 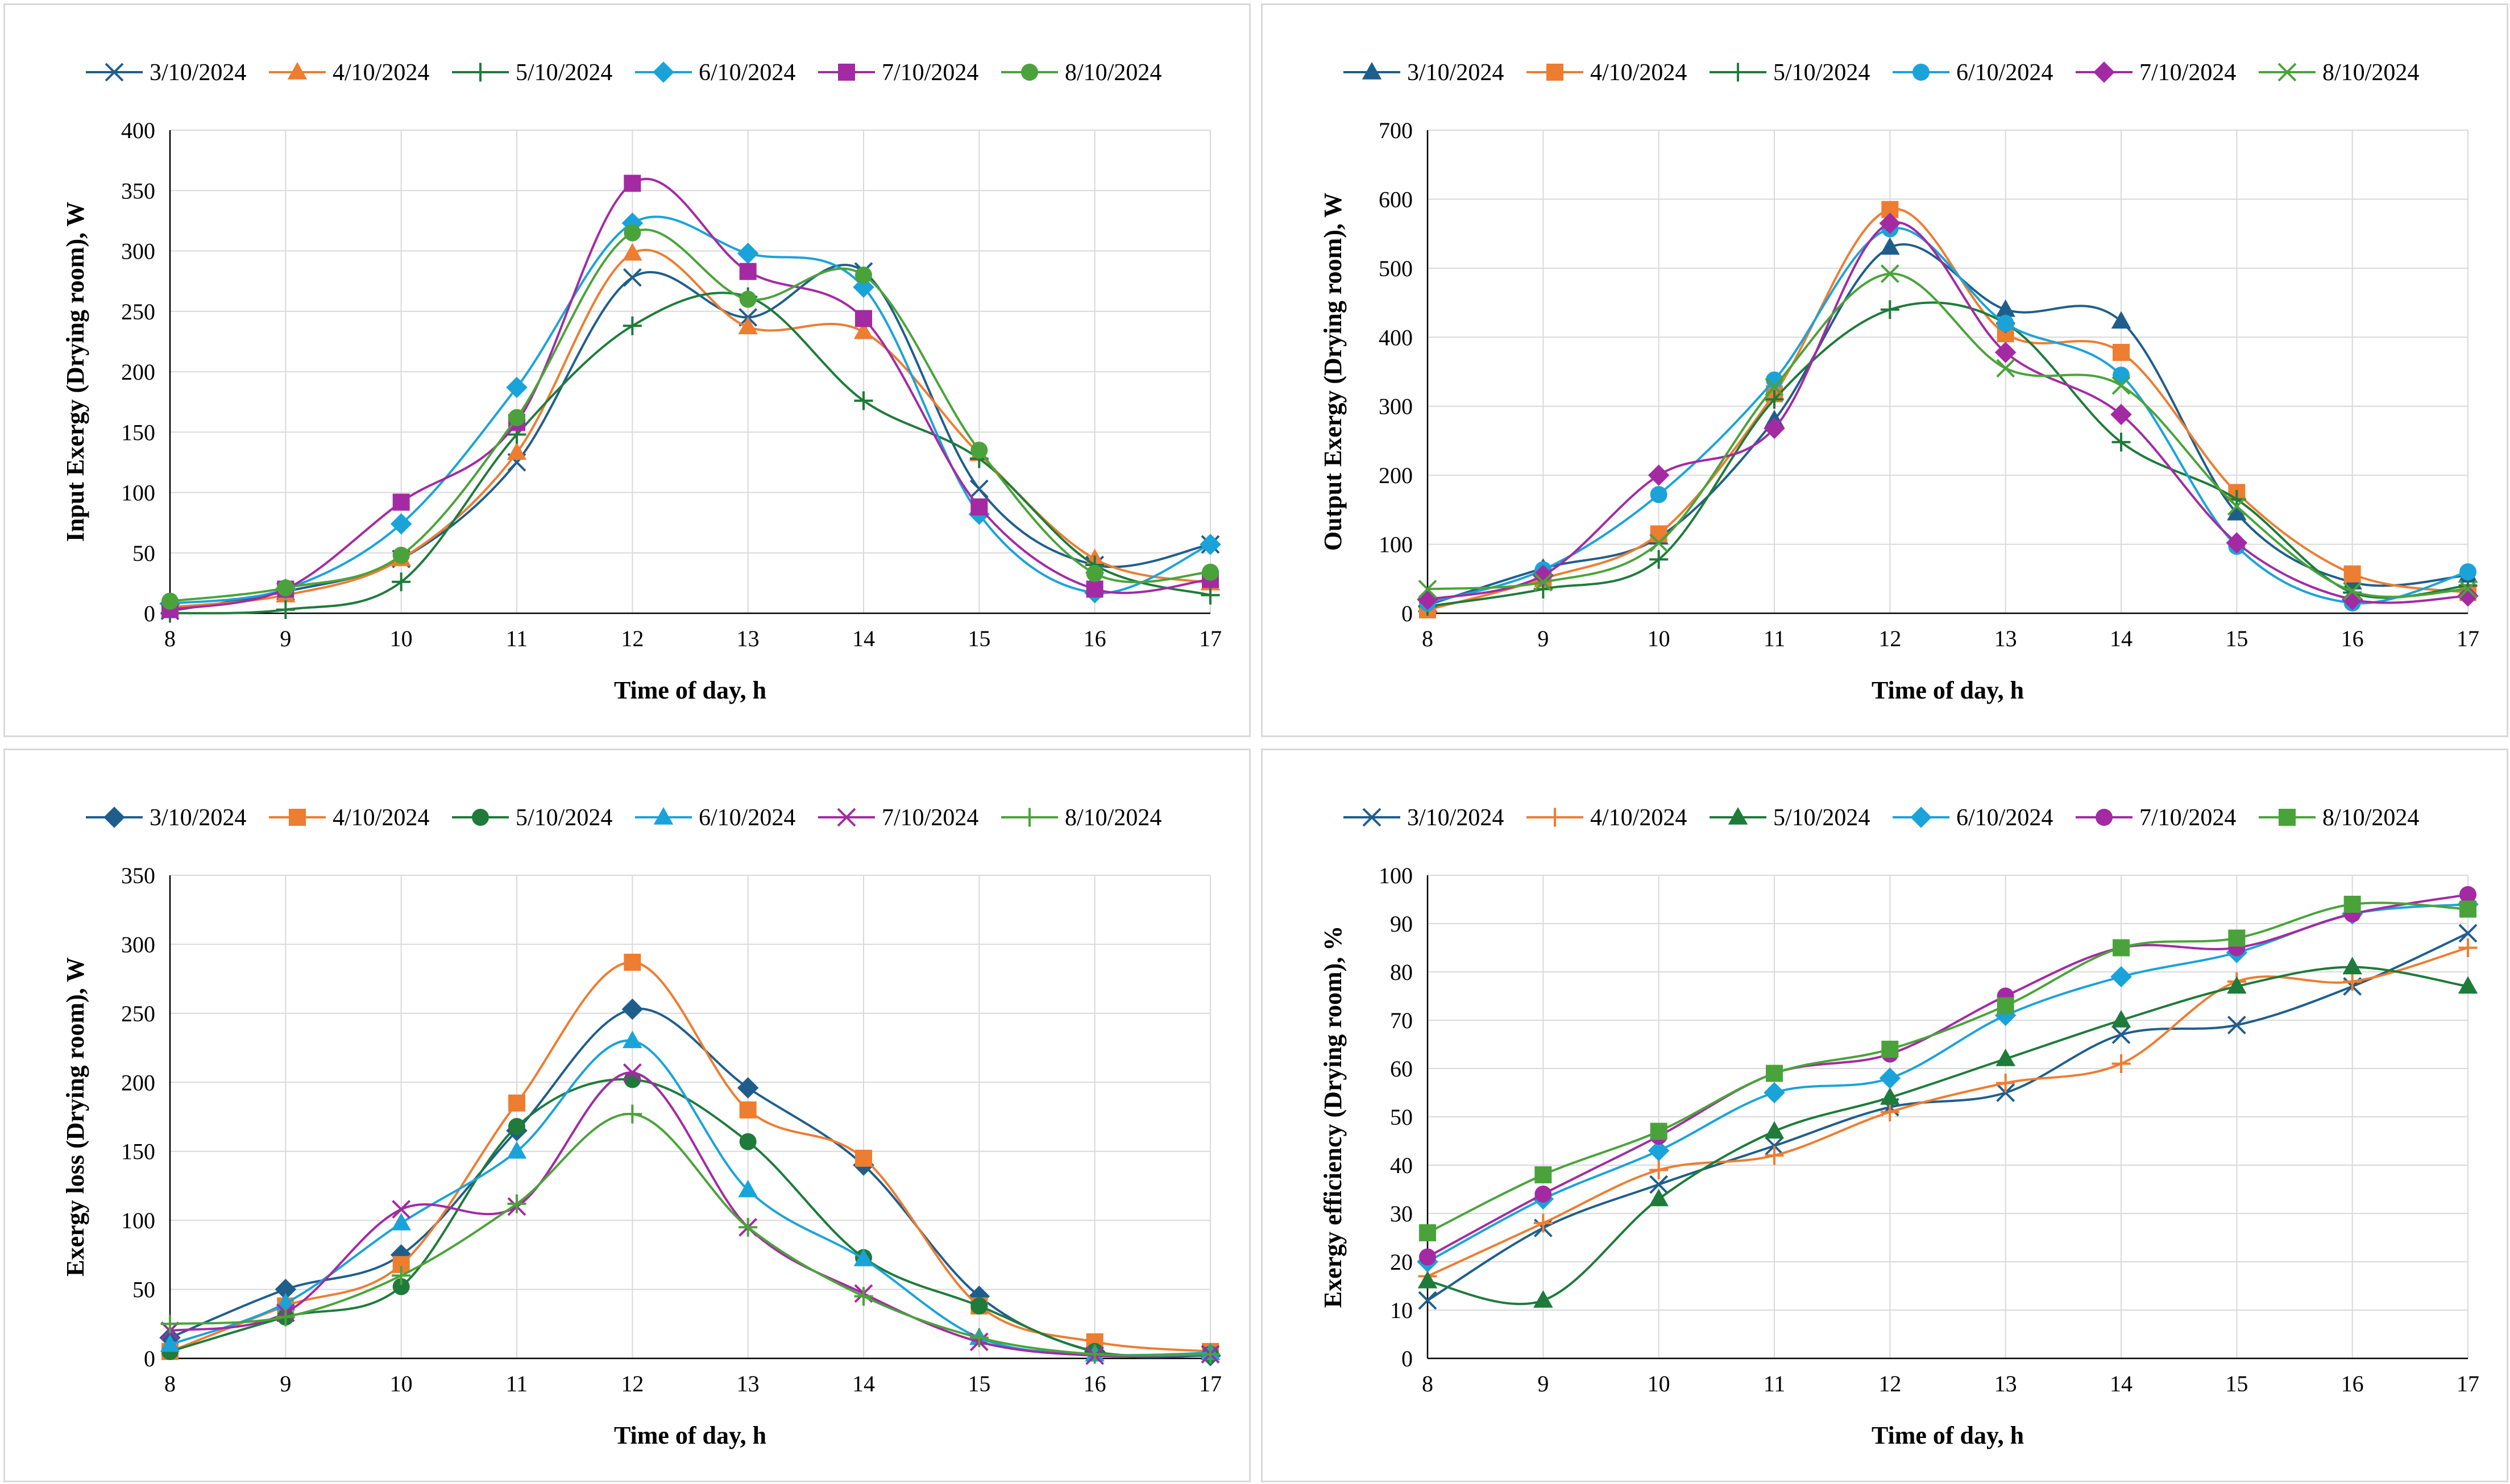 I want to click on y-tick-label: 70, so click(x=1401, y=1021).